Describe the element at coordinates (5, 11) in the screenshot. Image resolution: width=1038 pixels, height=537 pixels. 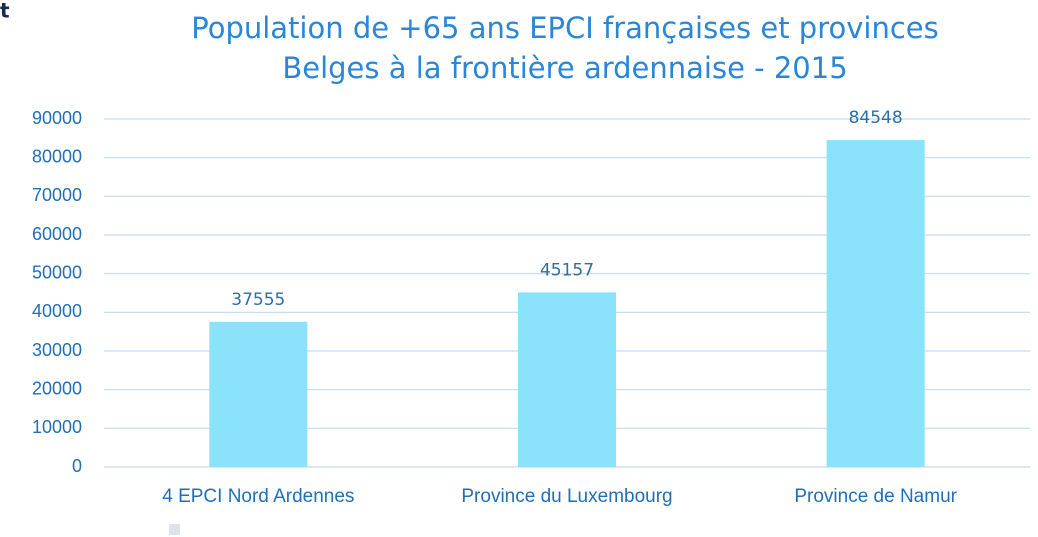
I see `cut-text: t` at that location.